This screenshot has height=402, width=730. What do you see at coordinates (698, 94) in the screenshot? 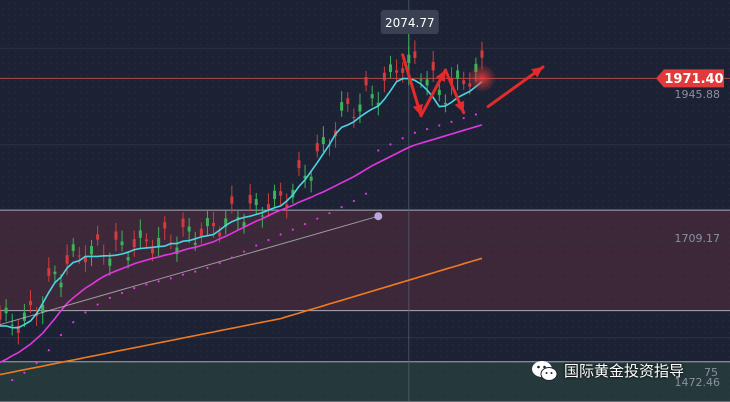
I see `axis-tick-label-0: 1945.88` at bounding box center [698, 94].